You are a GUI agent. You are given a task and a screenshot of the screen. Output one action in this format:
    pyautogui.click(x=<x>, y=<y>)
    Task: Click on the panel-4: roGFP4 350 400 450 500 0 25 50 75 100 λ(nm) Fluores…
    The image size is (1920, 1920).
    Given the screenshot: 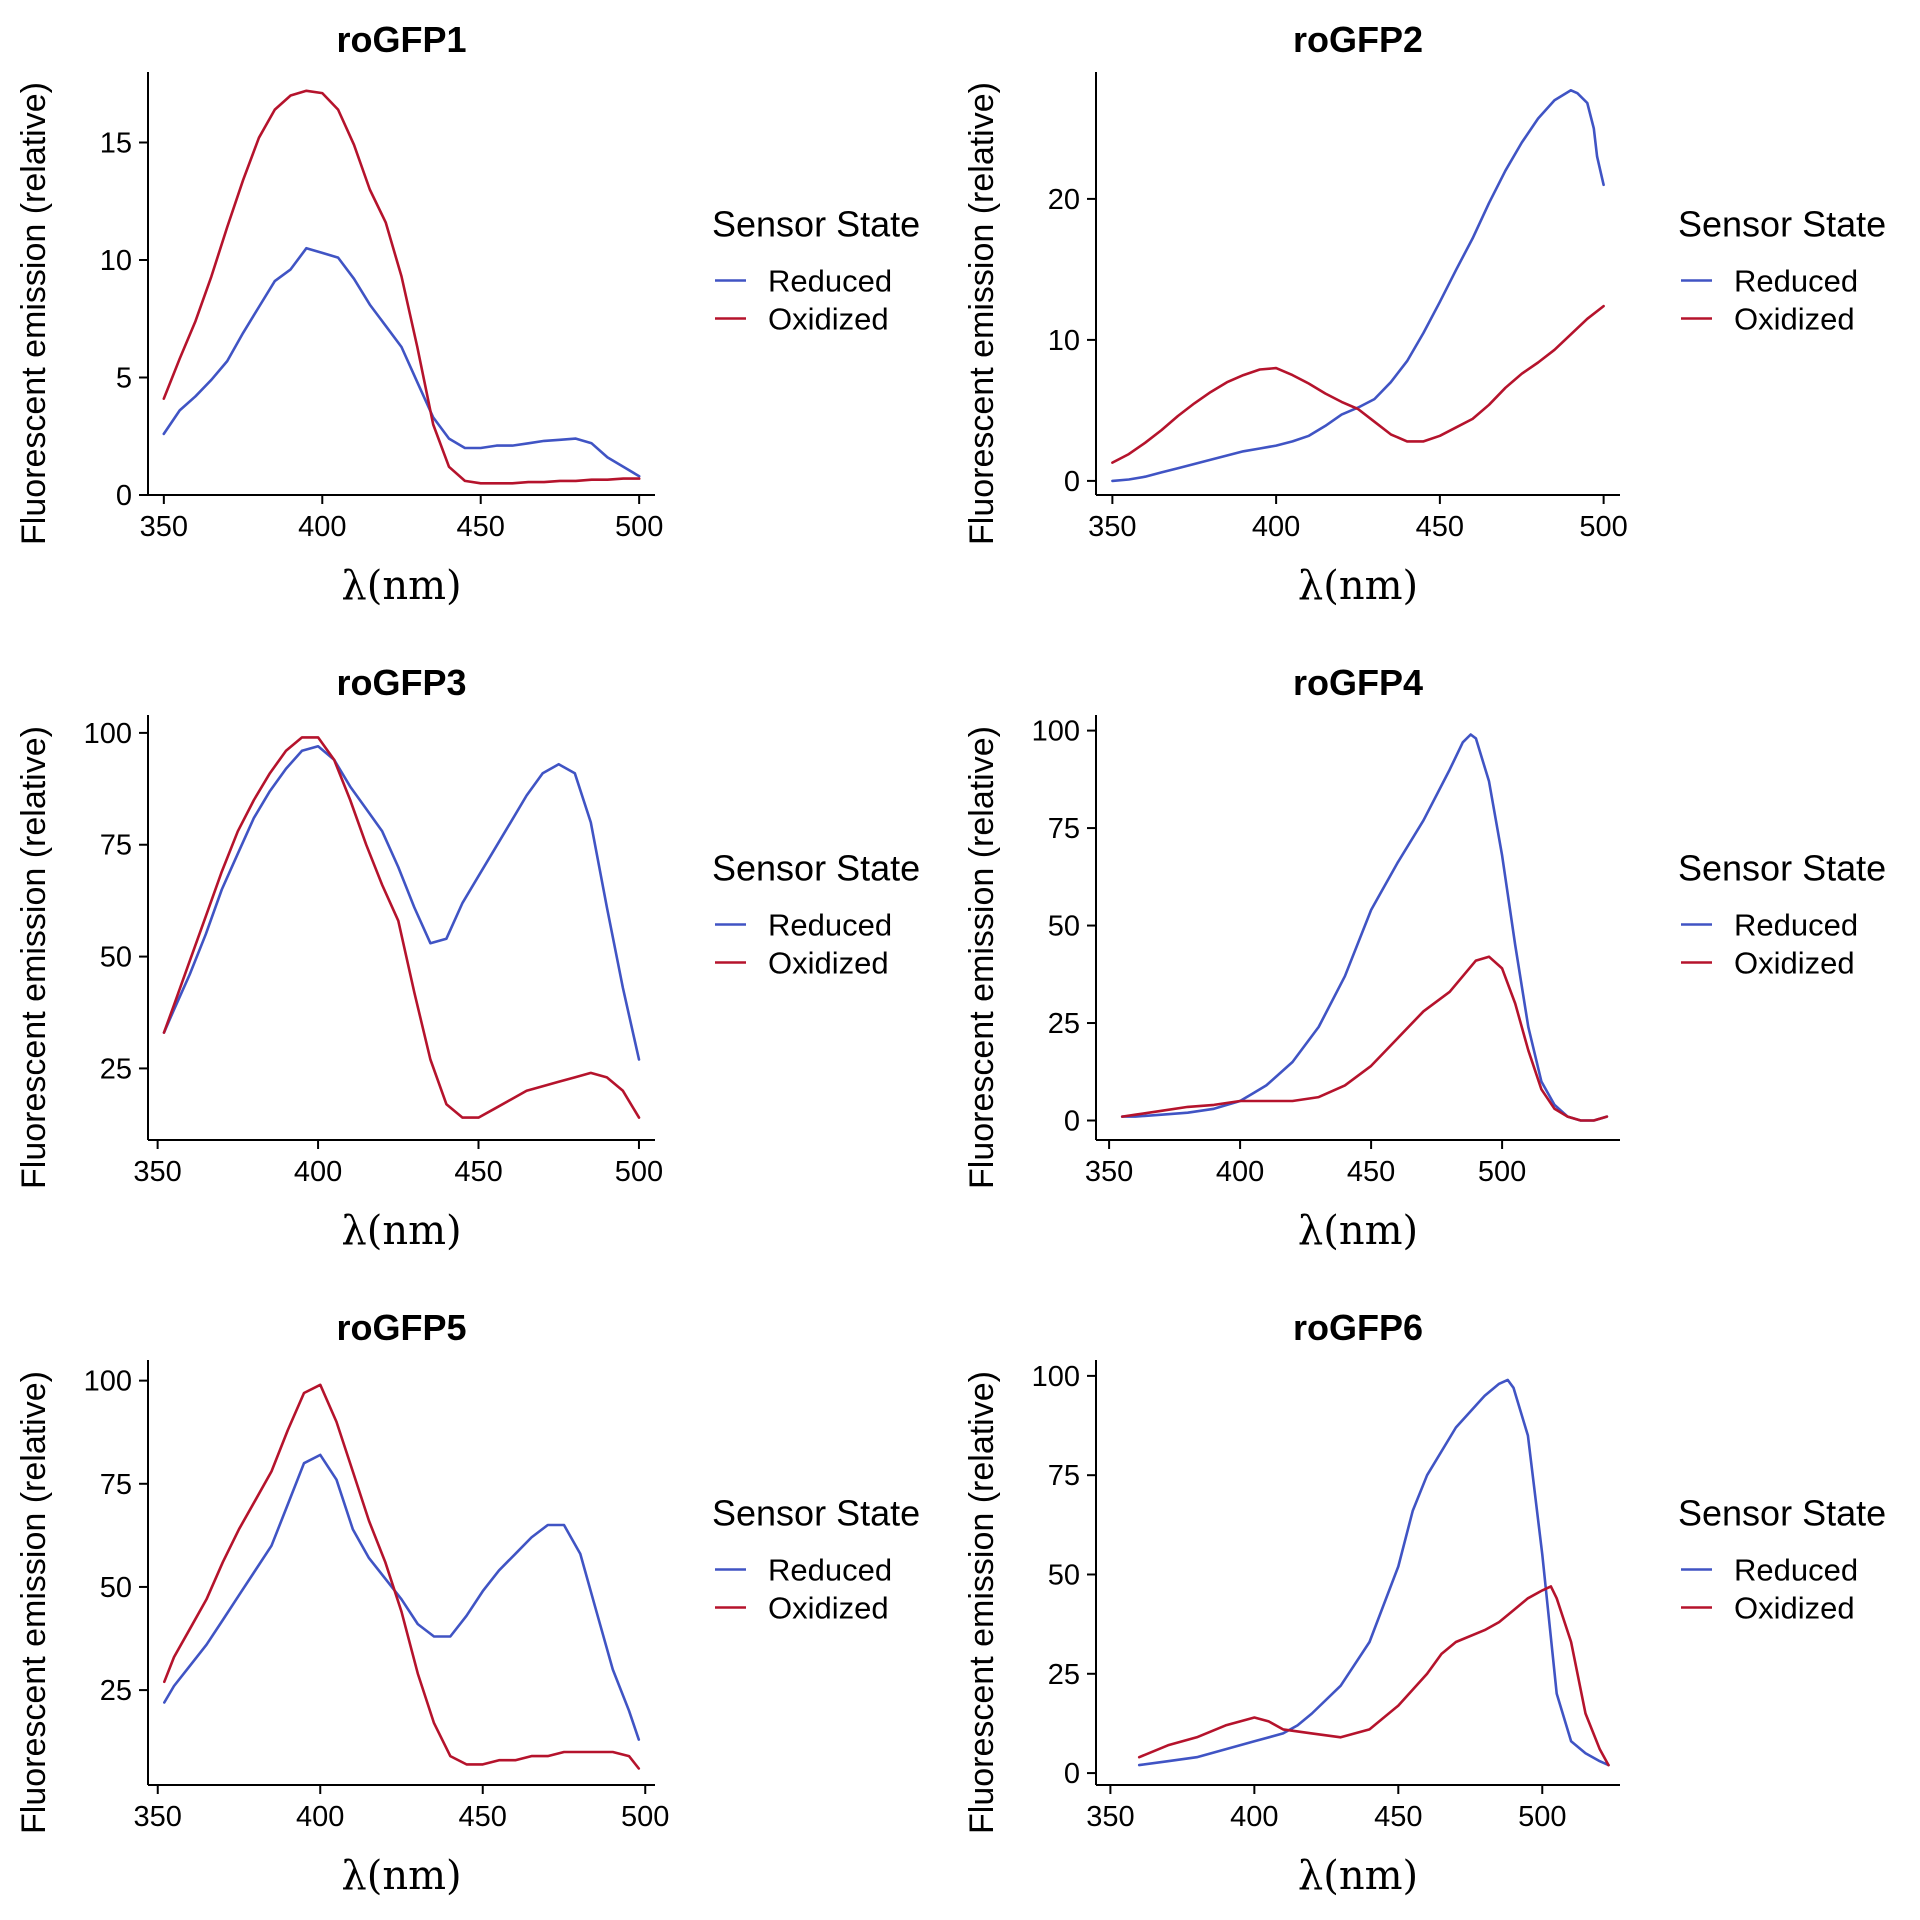 What is the action you would take?
    pyautogui.click(x=1424, y=958)
    